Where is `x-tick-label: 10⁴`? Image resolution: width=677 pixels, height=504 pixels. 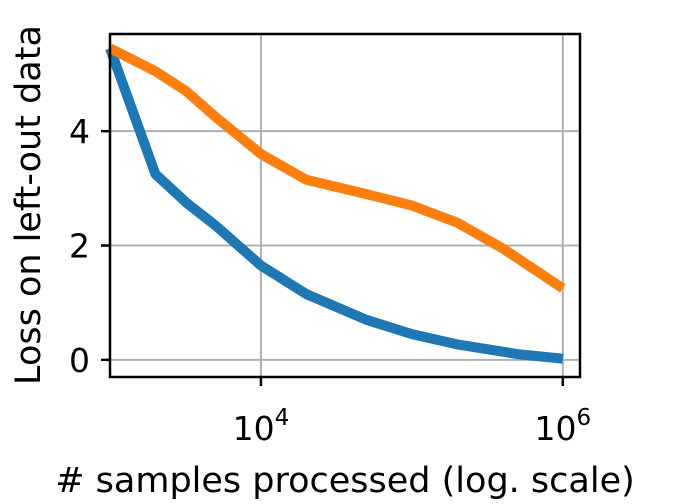 x-tick-label: 10⁴ is located at coordinates (261, 426).